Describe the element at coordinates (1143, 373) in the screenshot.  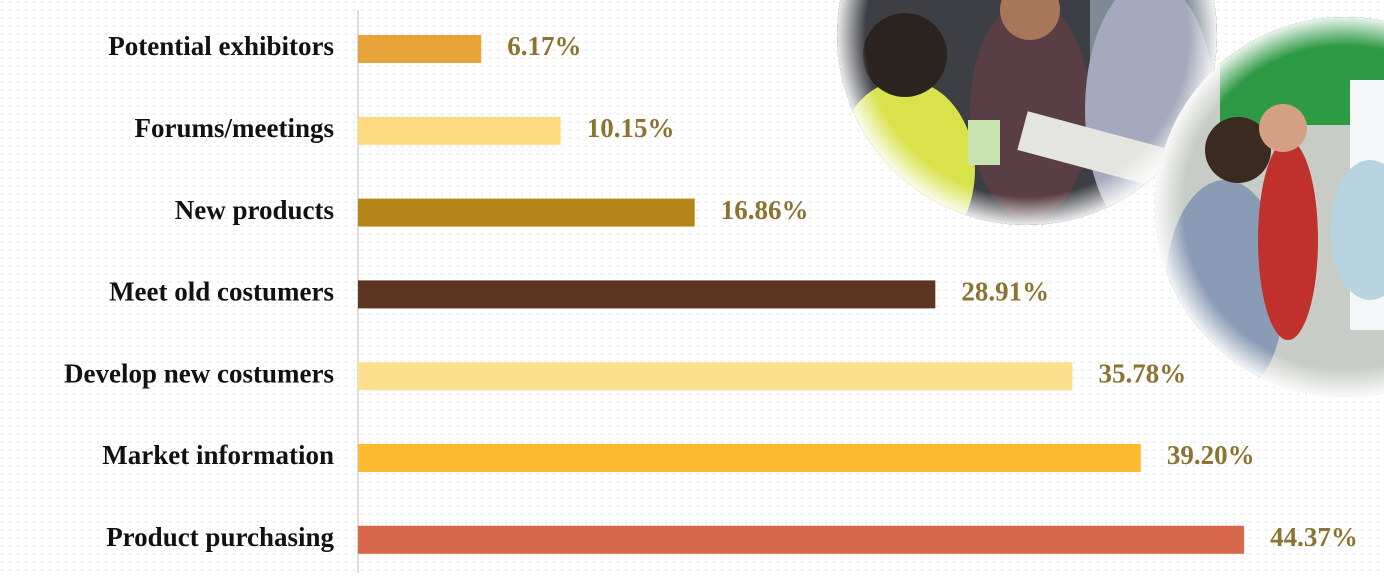
I see `value-label: 35.78%` at that location.